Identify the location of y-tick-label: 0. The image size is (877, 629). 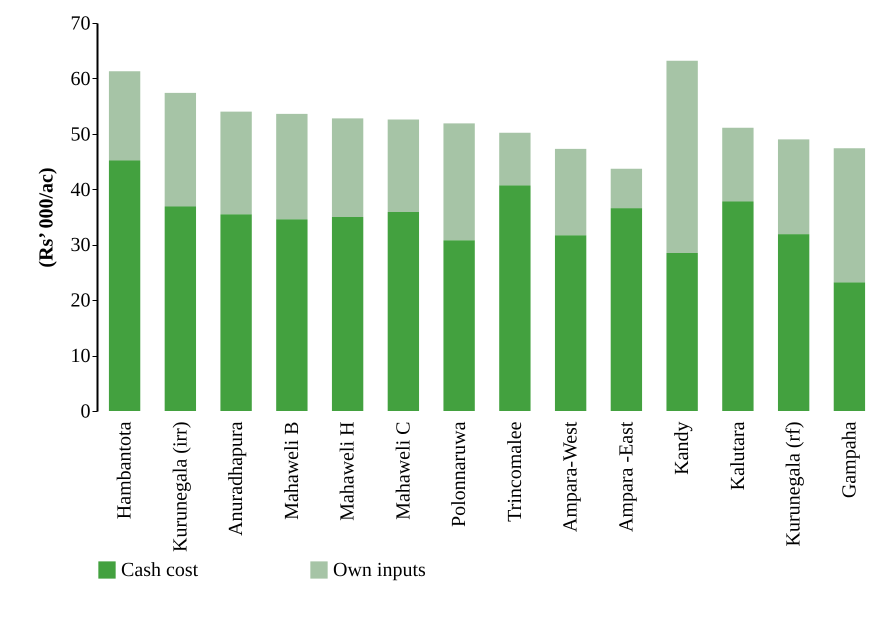
(85, 411).